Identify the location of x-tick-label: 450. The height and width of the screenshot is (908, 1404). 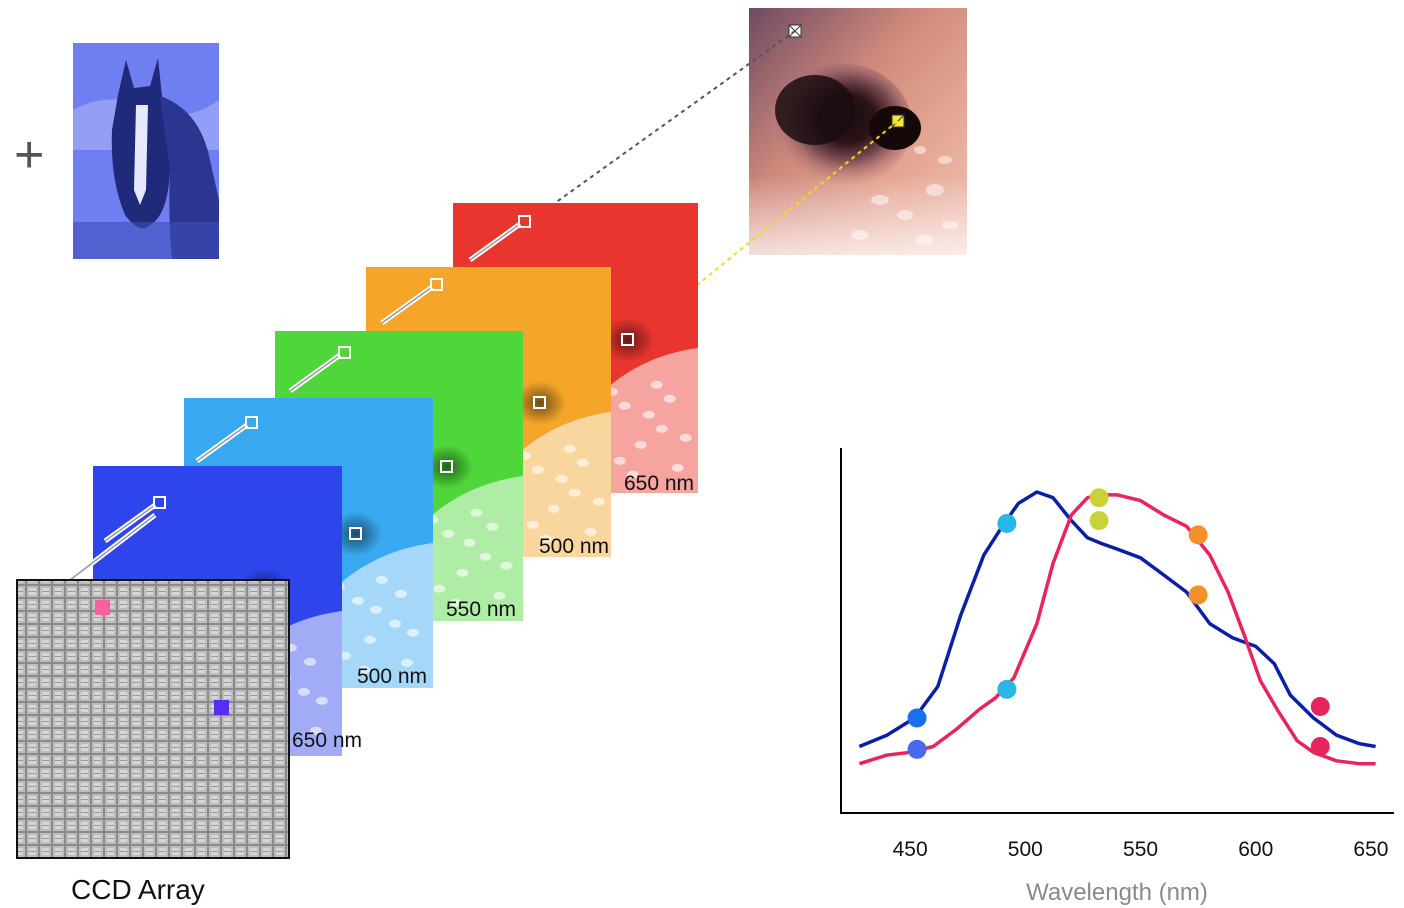
(910, 849).